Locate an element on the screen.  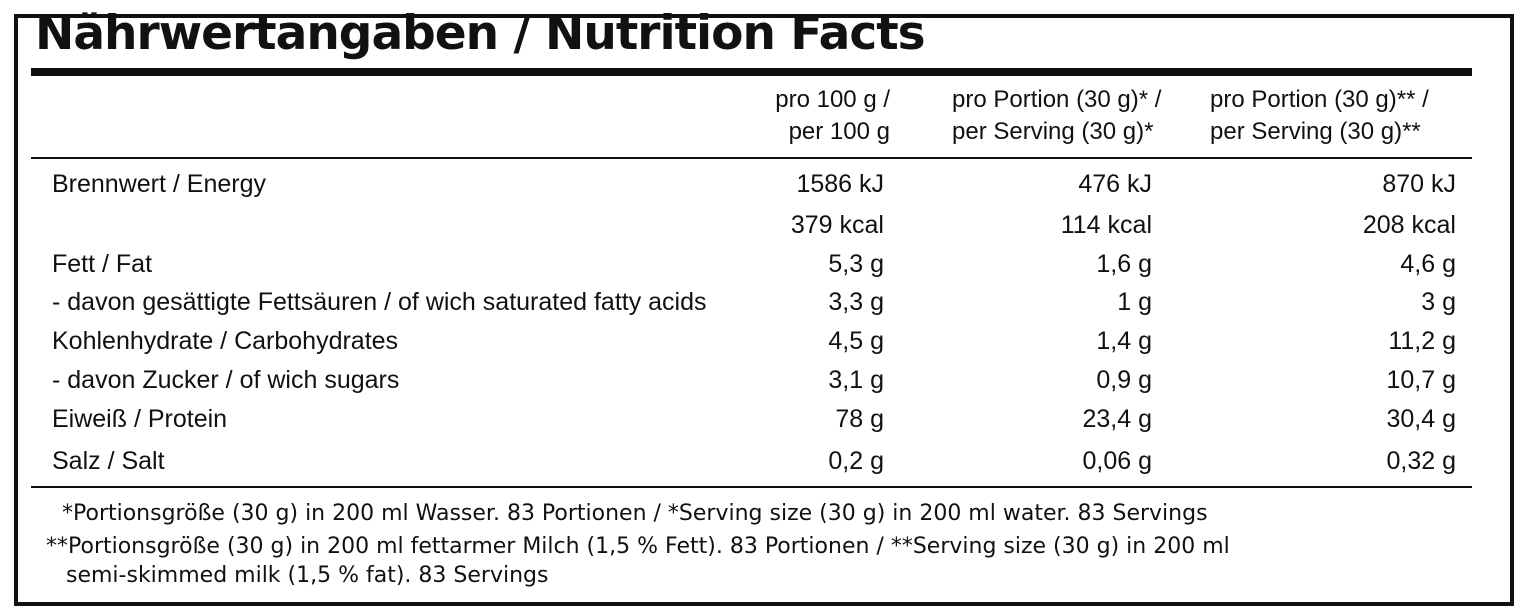
value-per-100g: 78 g is located at coordinates (859, 419).